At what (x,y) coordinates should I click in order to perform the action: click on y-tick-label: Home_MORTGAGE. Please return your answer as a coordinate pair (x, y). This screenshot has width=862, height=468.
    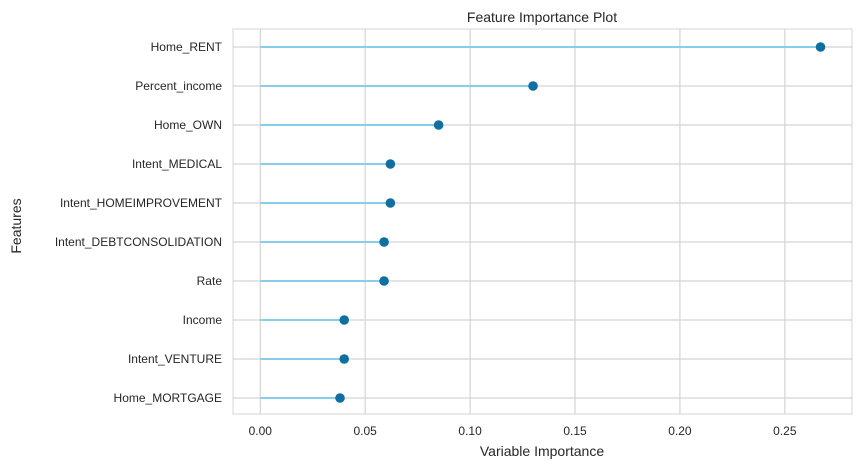
    Looking at the image, I should click on (168, 398).